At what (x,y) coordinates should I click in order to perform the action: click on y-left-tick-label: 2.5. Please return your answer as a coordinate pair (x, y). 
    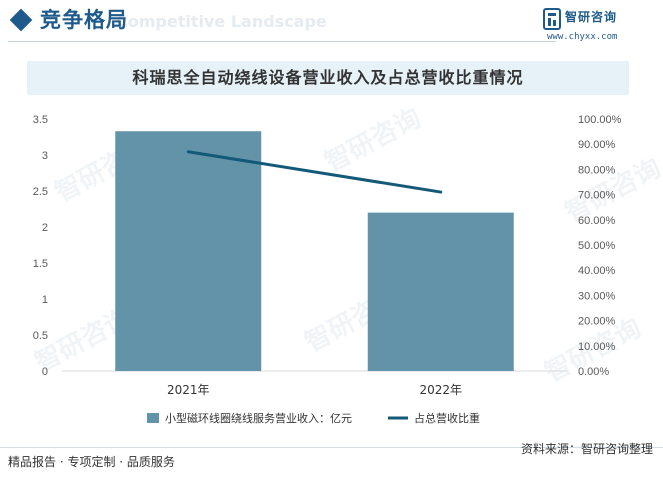
    Looking at the image, I should click on (40, 192).